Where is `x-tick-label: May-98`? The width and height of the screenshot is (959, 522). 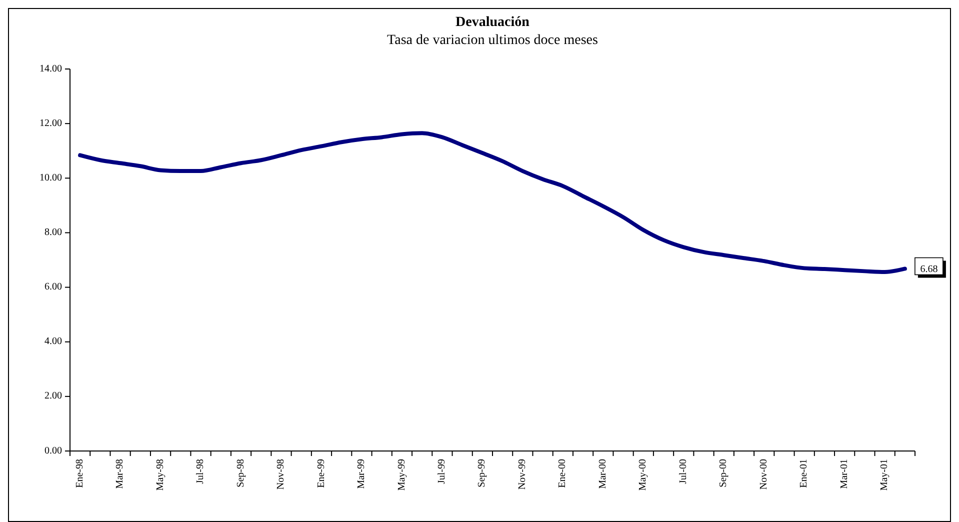
x-tick-label: May-98 is located at coordinates (160, 475).